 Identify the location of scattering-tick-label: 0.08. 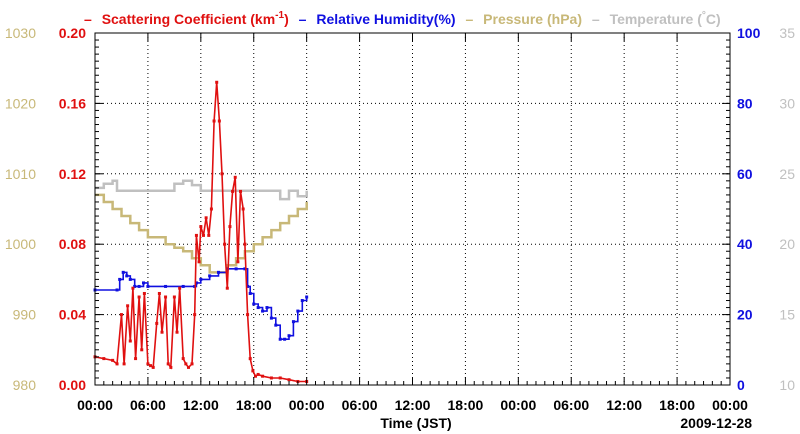
(72, 244).